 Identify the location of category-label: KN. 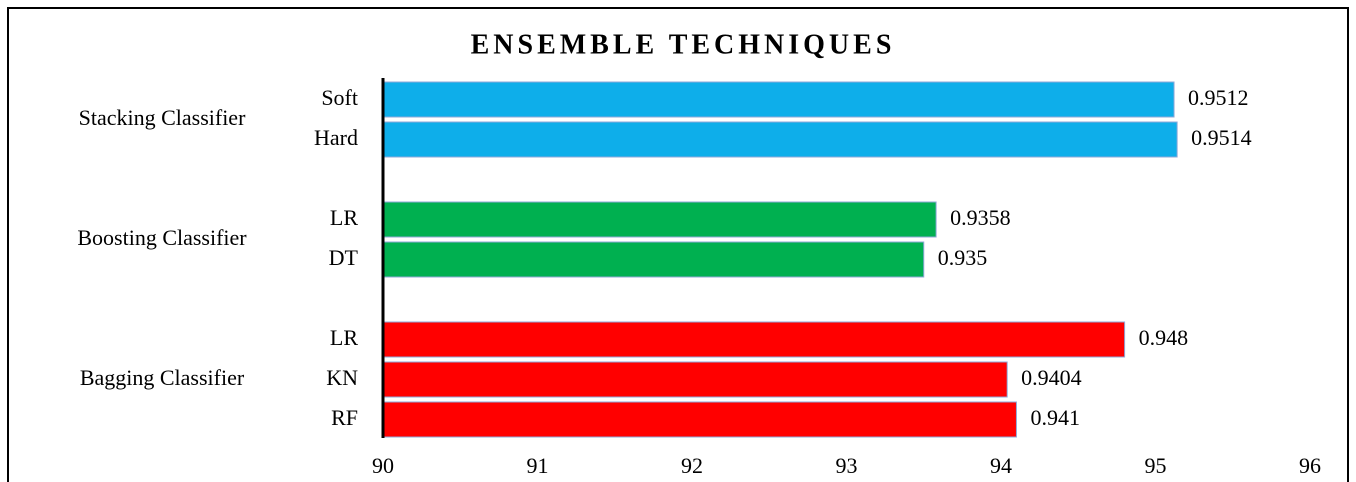
(342, 377).